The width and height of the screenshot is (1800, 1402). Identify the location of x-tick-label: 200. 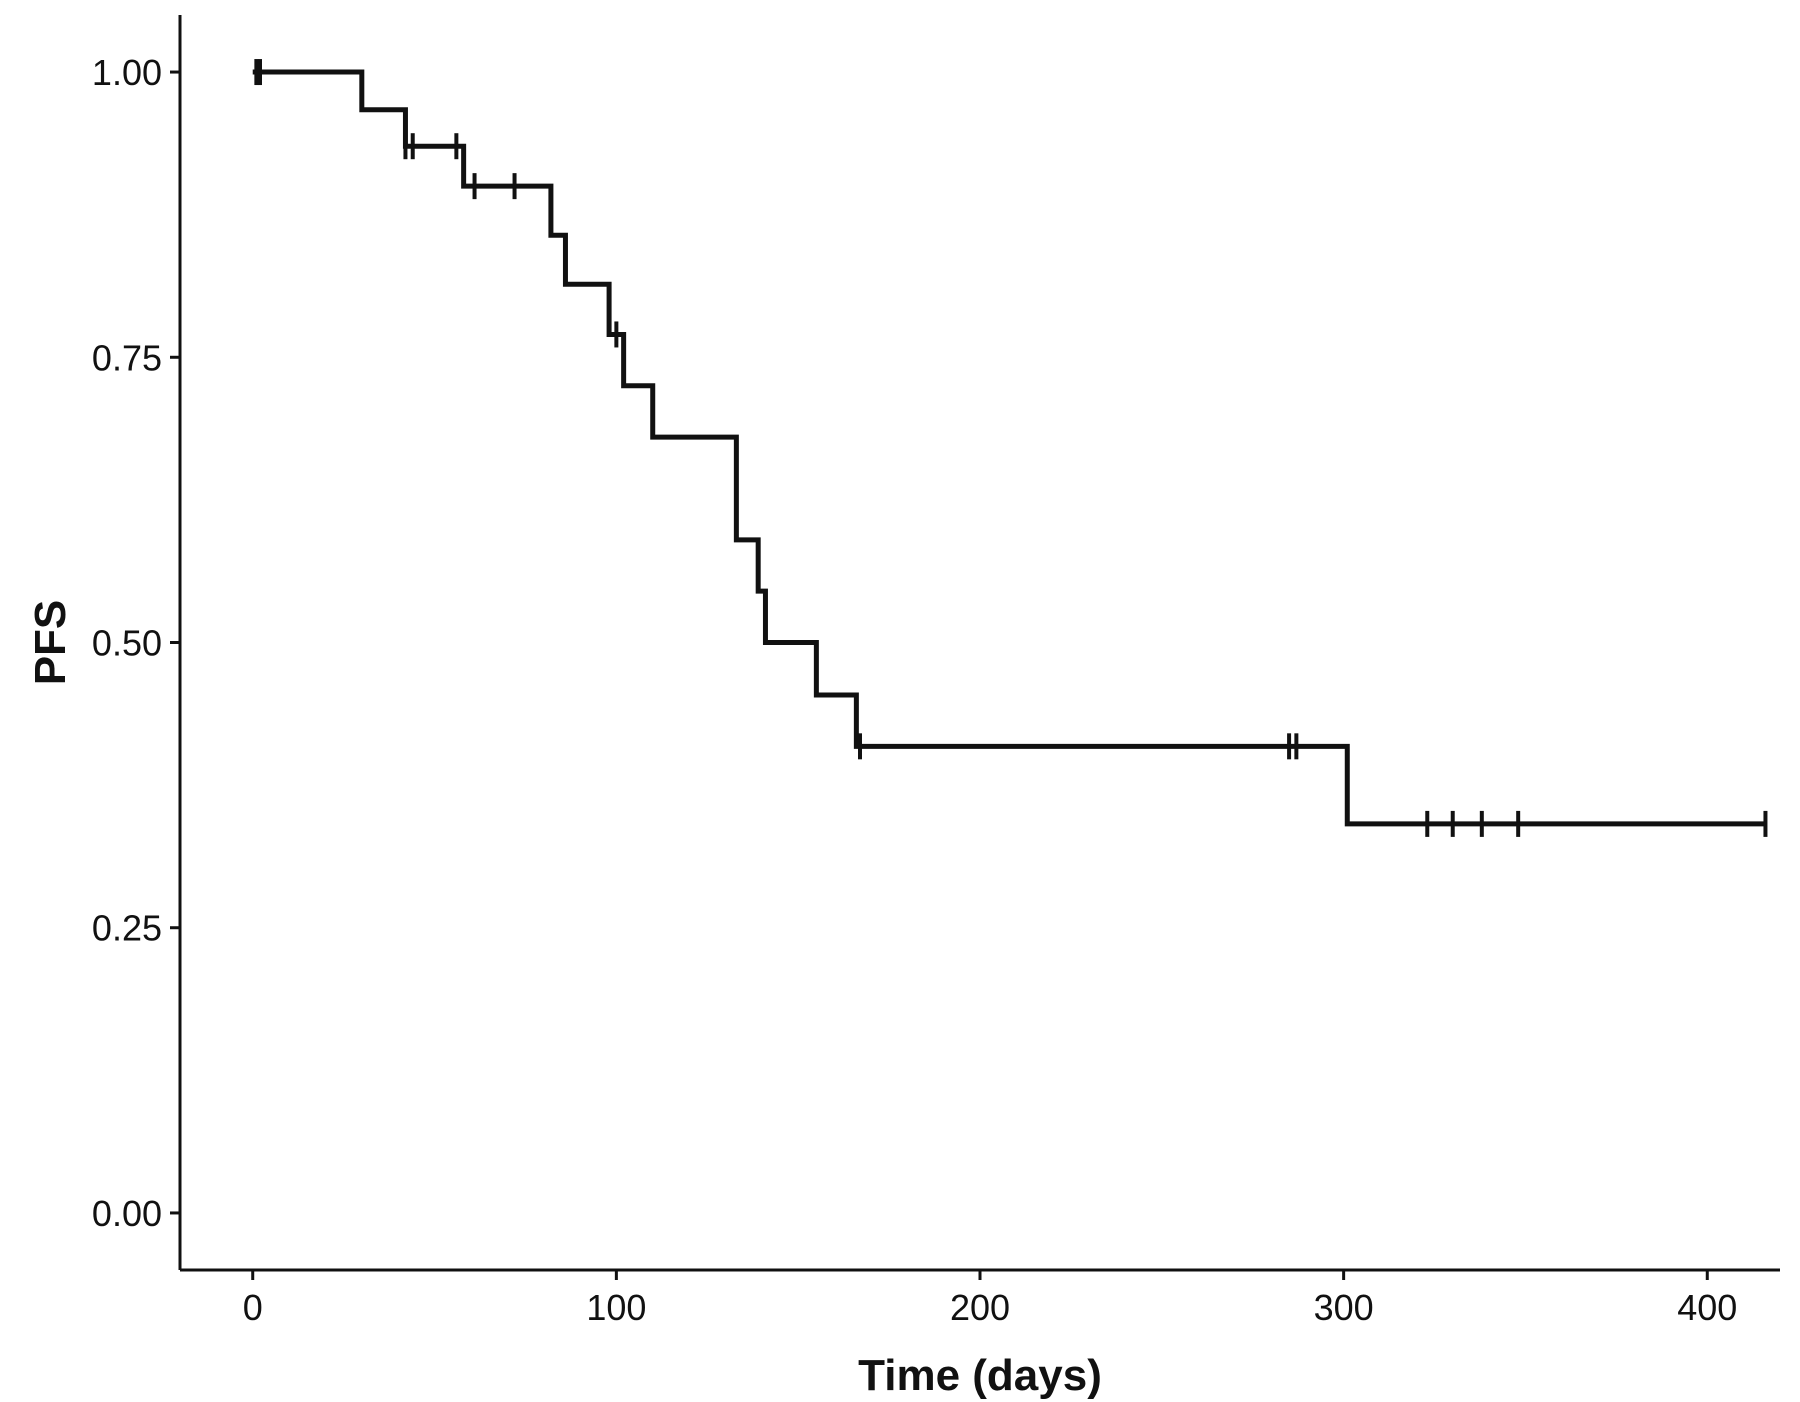
(980, 1307).